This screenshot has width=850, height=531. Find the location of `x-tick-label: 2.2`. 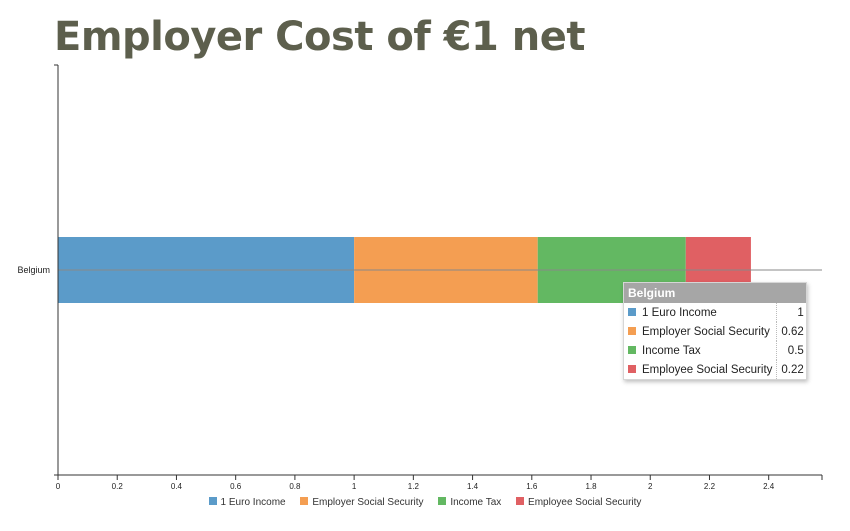

x-tick-label: 2.2 is located at coordinates (710, 486).